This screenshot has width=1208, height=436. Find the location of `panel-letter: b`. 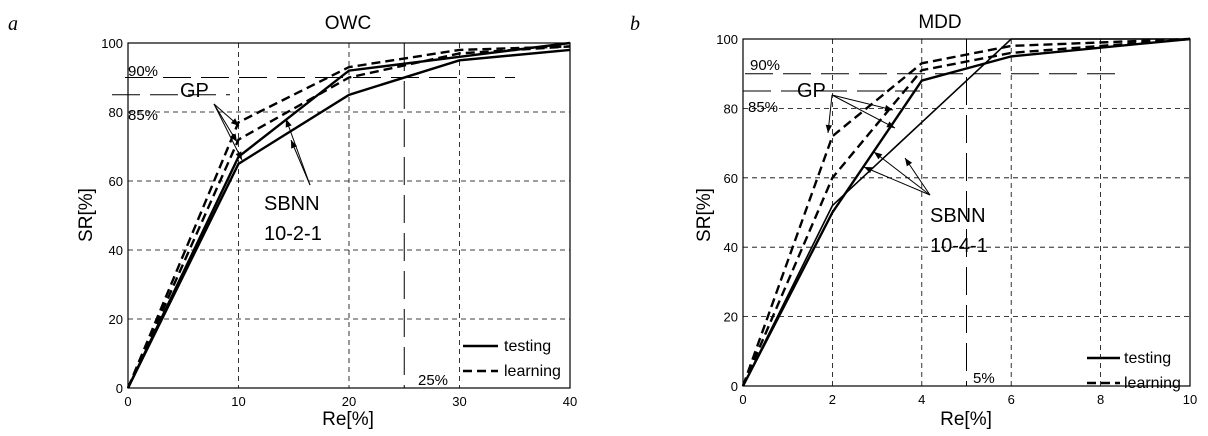

panel-letter: b is located at coordinates (635, 24).